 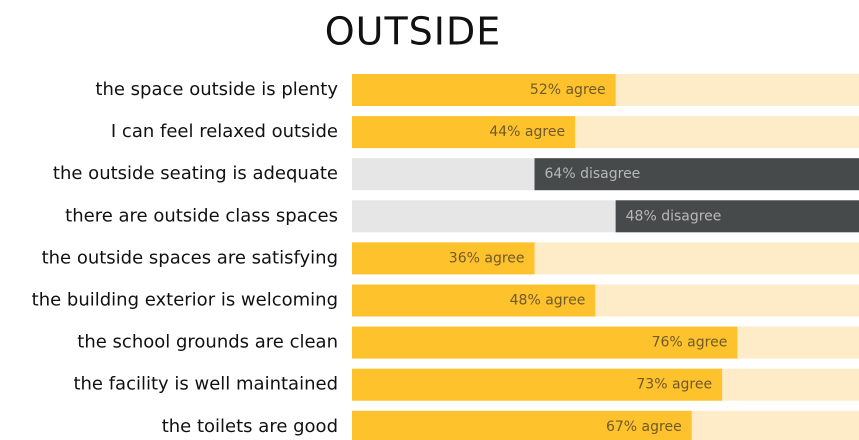 I want to click on category-label: I can feel relaxed outside, so click(x=224, y=131).